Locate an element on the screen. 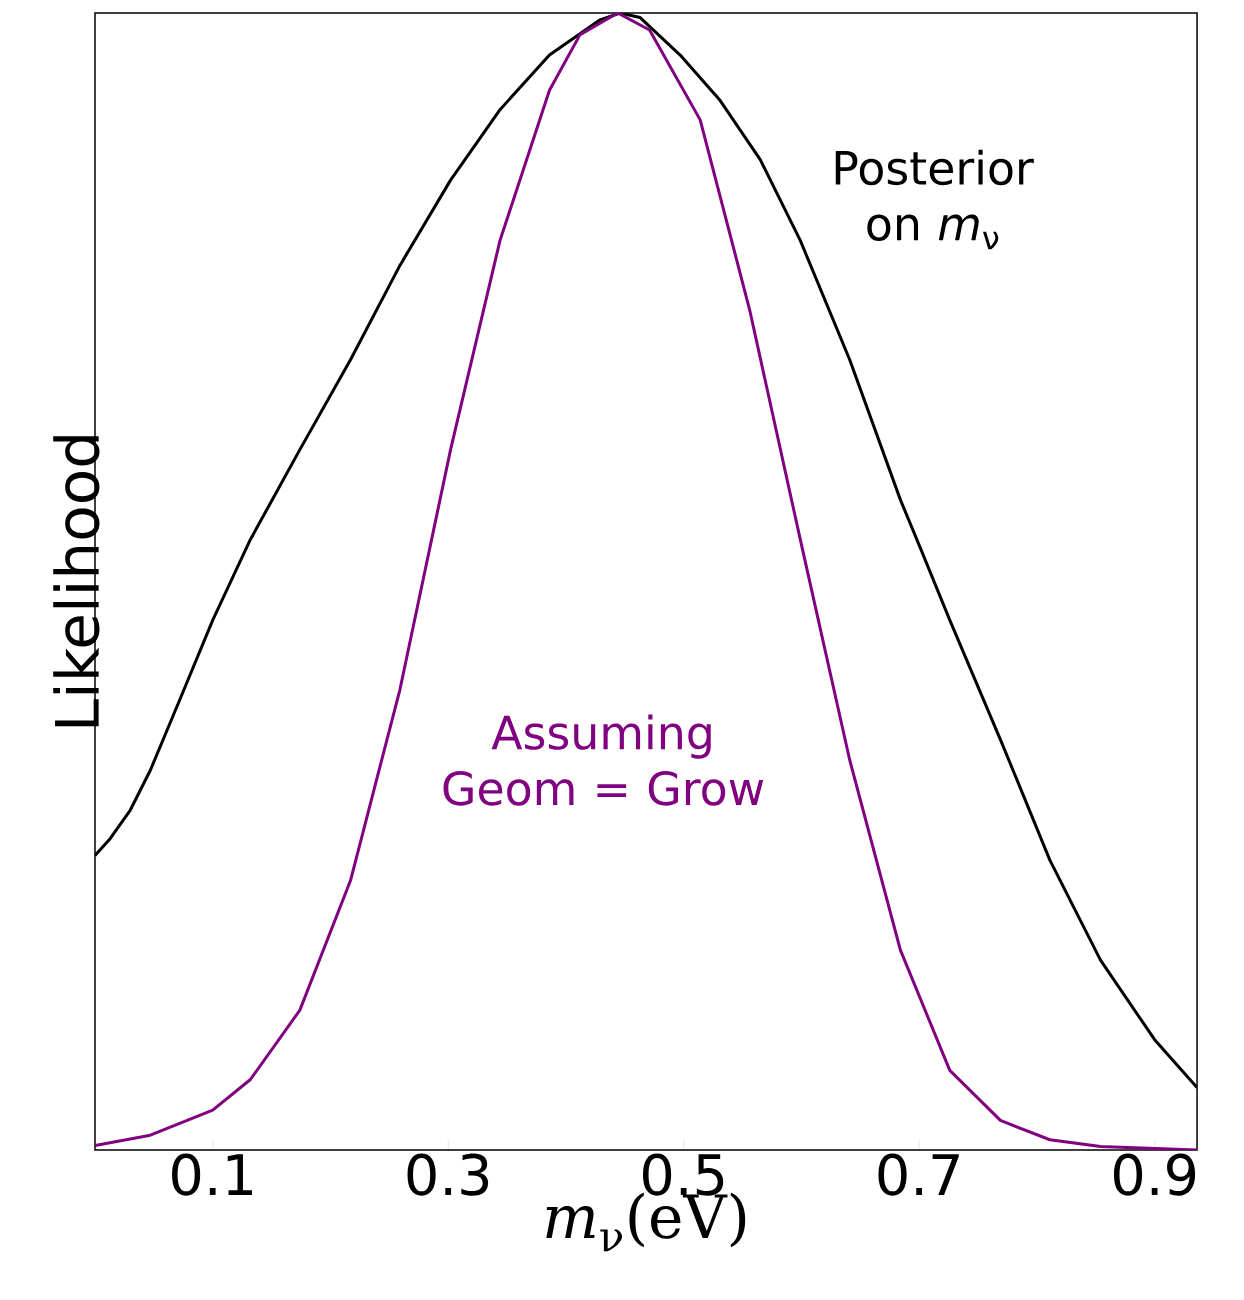 Image resolution: width=1244 pixels, height=1300 pixels. series-label: Assuming Geom = Grow is located at coordinates (603, 760).